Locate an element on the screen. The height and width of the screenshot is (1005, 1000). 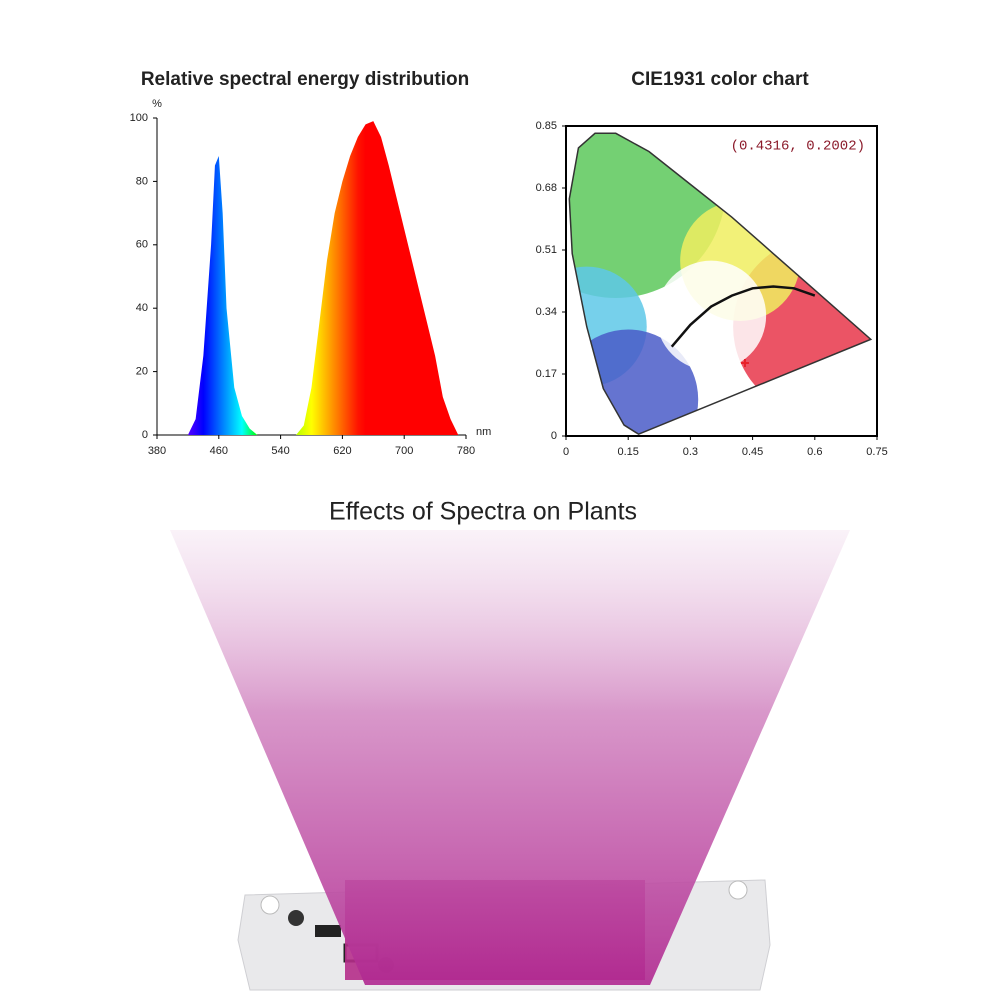
plot-frame is located at coordinates (721, 281).